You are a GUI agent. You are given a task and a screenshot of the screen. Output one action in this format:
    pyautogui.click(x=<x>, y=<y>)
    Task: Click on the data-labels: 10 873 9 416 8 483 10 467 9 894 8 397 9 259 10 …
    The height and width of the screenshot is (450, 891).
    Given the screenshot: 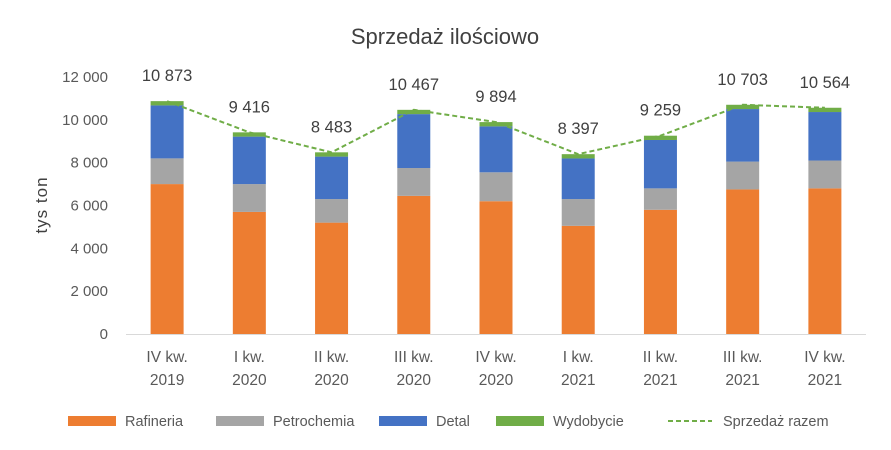 What is the action you would take?
    pyautogui.click(x=496, y=102)
    